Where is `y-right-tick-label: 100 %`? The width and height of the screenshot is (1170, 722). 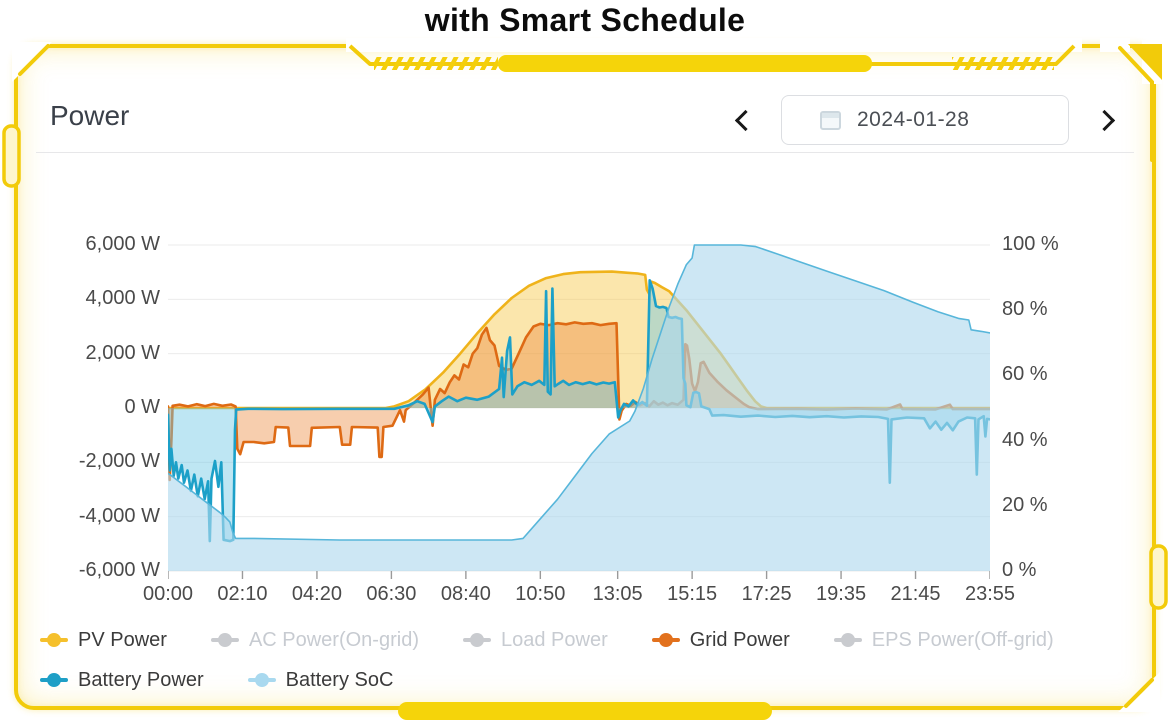
y-right-tick-label: 100 % is located at coordinates (1030, 244).